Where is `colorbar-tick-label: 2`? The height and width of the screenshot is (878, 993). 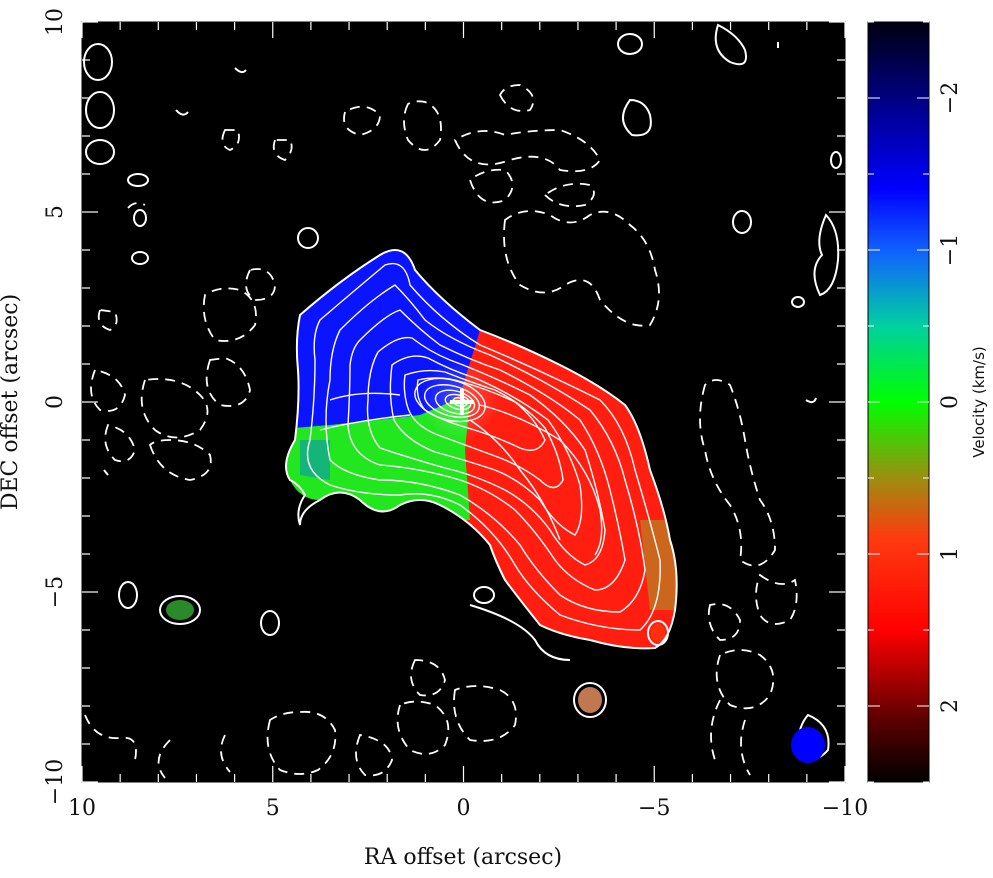
colorbar-tick-label: 2 is located at coordinates (950, 706).